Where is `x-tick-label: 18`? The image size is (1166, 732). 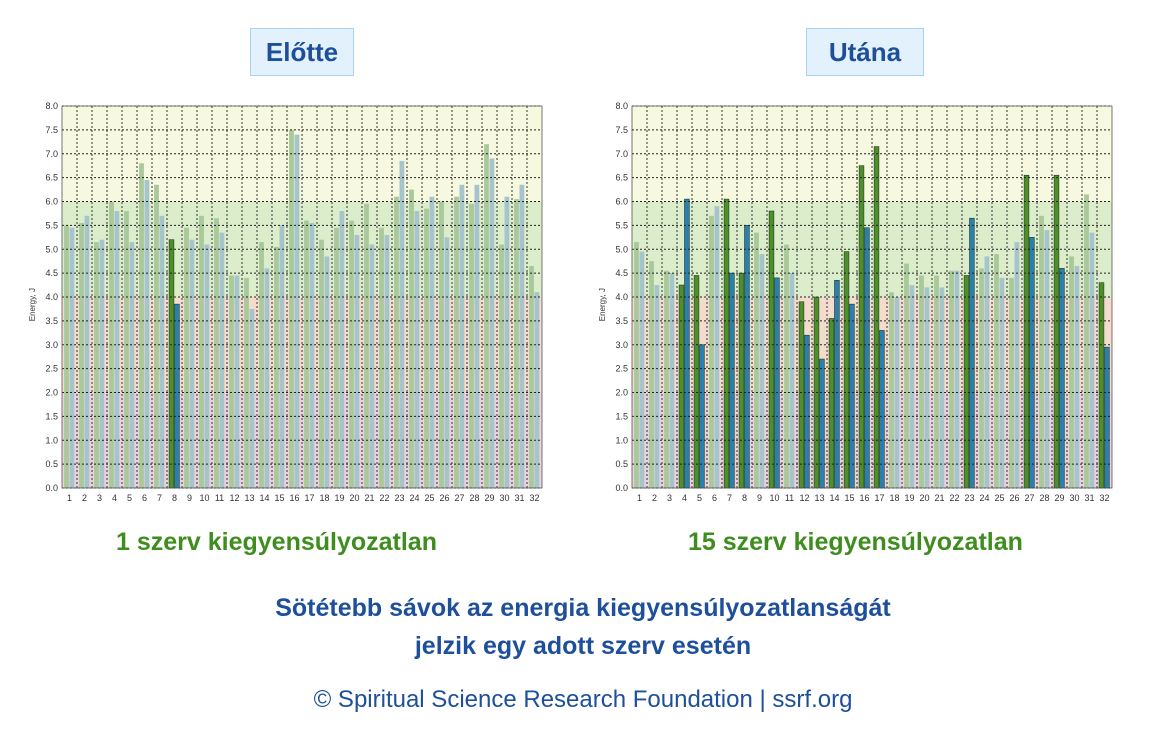
x-tick-label: 18 is located at coordinates (894, 498).